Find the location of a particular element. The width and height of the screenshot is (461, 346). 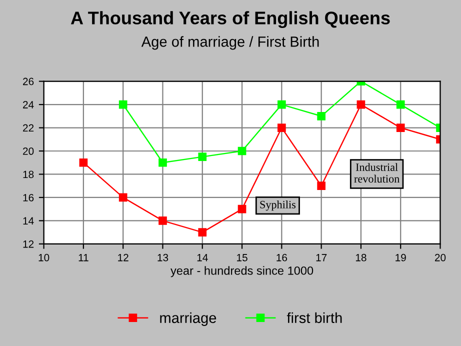

x-tick-label: 15 is located at coordinates (242, 258).